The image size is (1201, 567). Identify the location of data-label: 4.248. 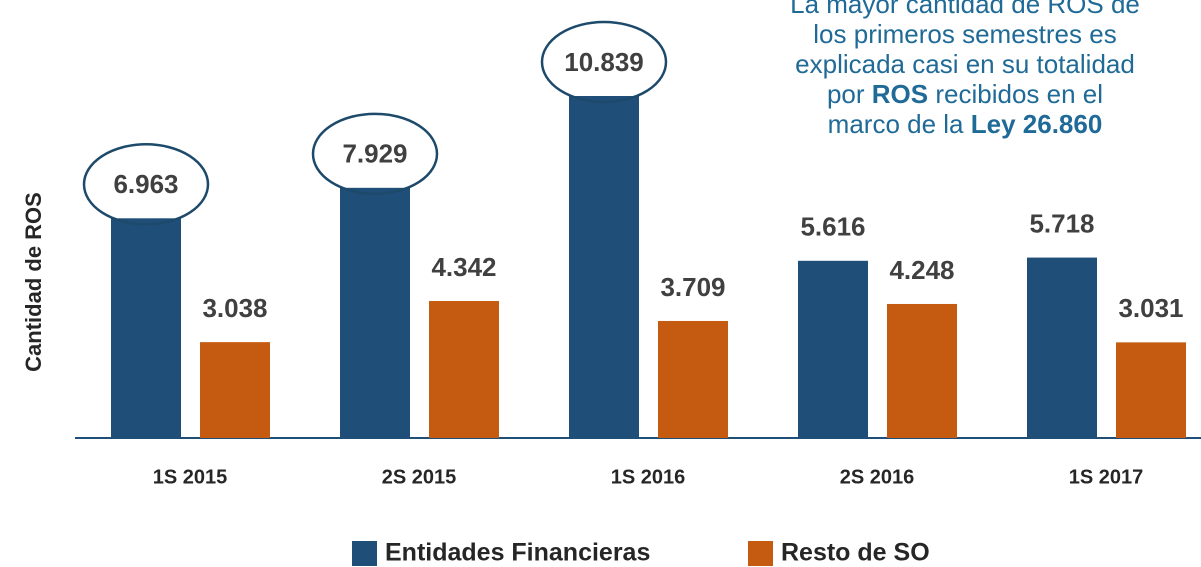
(921, 270).